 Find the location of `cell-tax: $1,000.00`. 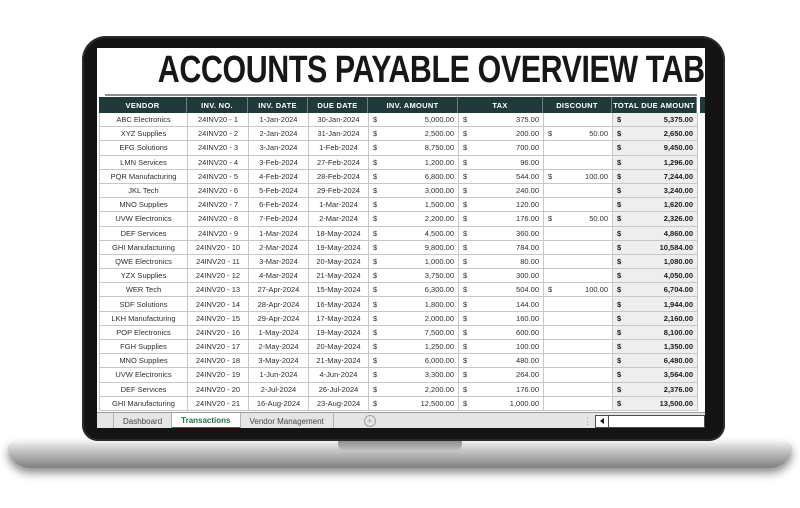

cell-tax: $1,000.00 is located at coordinates (501, 403).